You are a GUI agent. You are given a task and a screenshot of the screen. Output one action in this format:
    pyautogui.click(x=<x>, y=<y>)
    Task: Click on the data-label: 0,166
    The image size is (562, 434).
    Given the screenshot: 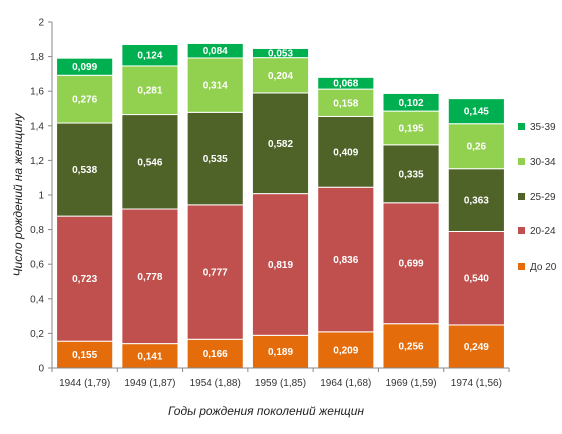 What is the action you would take?
    pyautogui.click(x=215, y=354)
    